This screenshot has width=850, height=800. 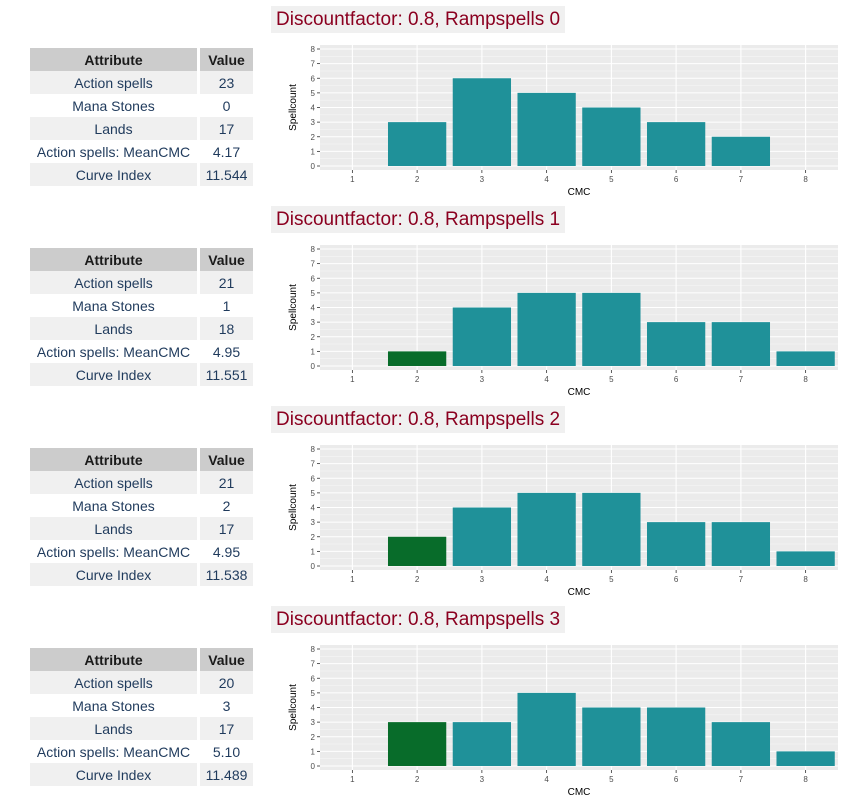 What do you see at coordinates (418, 19) in the screenshot?
I see `chart-title: Discountfactor: 0.8, Rampspells 0` at bounding box center [418, 19].